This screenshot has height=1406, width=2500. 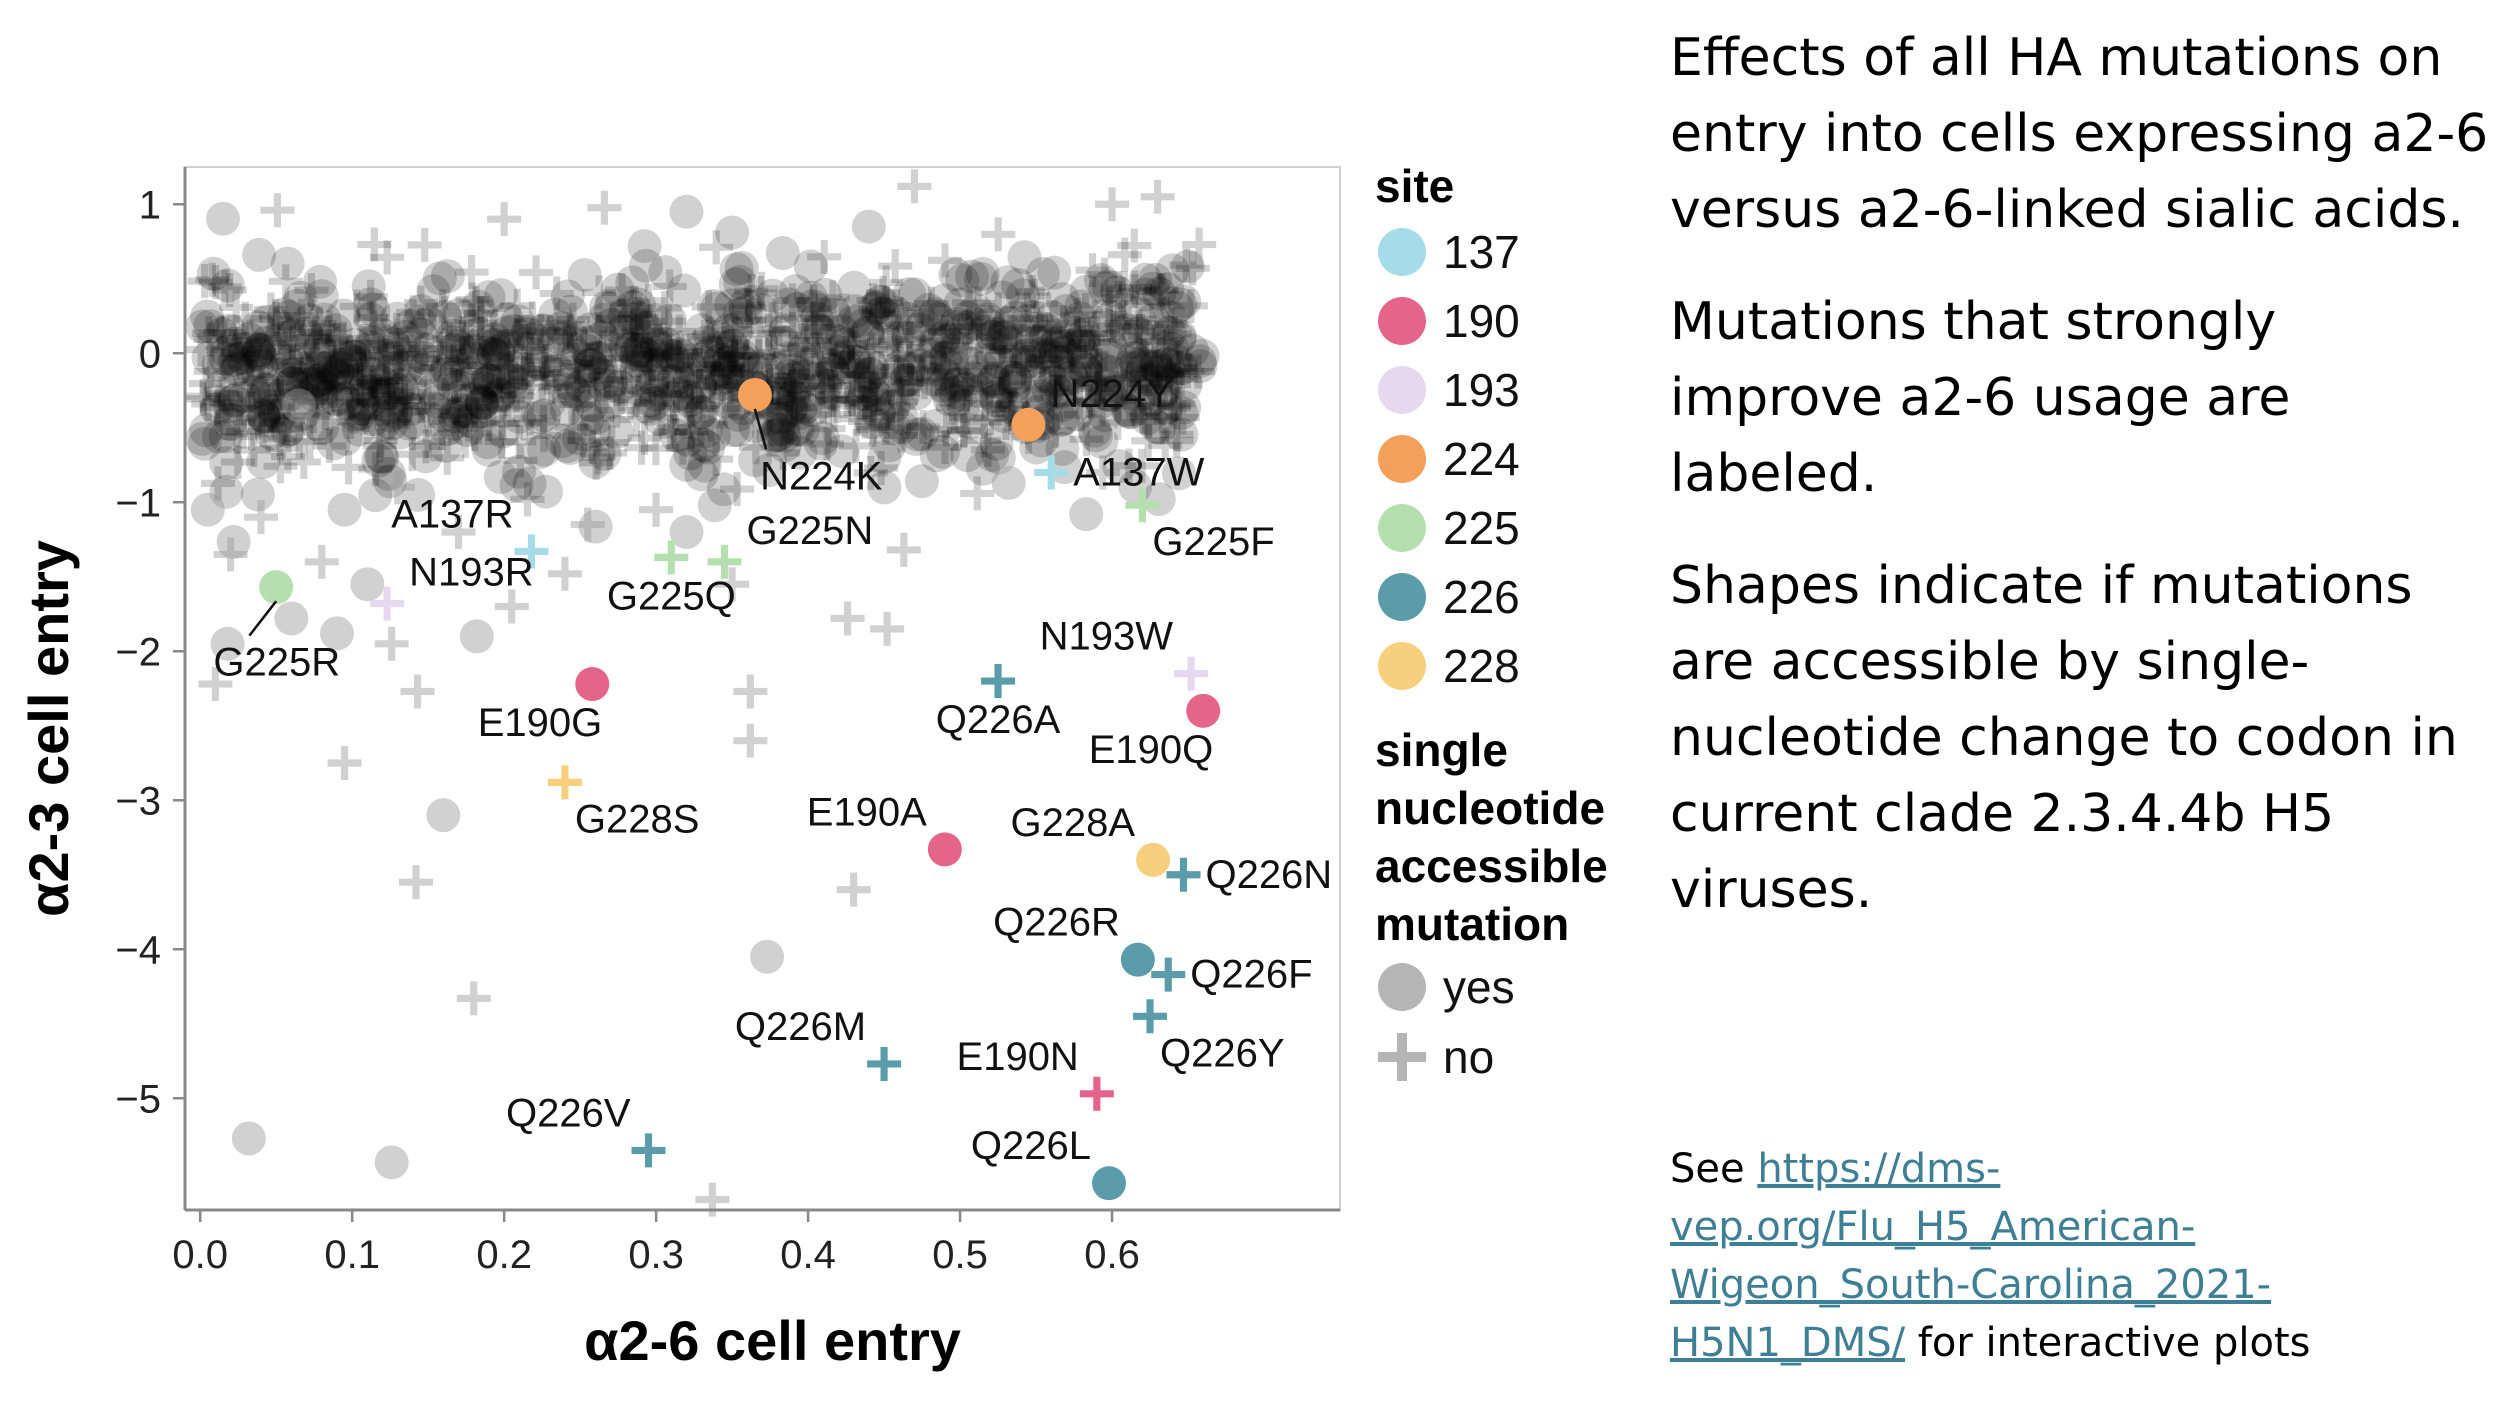 What do you see at coordinates (998, 681) in the screenshot?
I see `mutation-point-q226a` at bounding box center [998, 681].